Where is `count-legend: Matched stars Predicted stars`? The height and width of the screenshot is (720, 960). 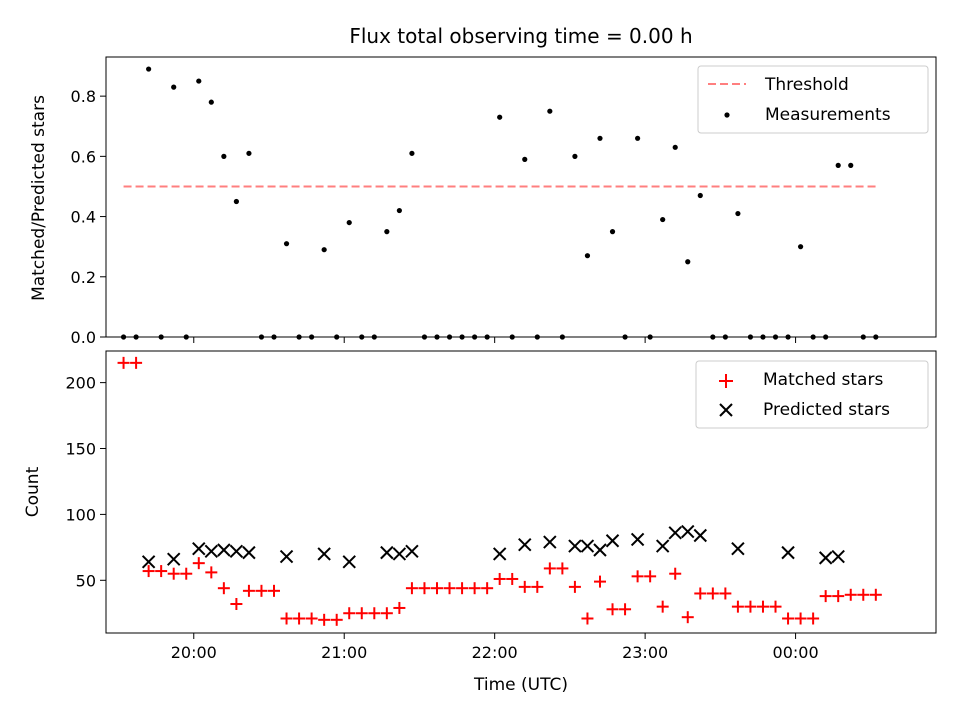 count-legend: Matched stars Predicted stars is located at coordinates (812, 394).